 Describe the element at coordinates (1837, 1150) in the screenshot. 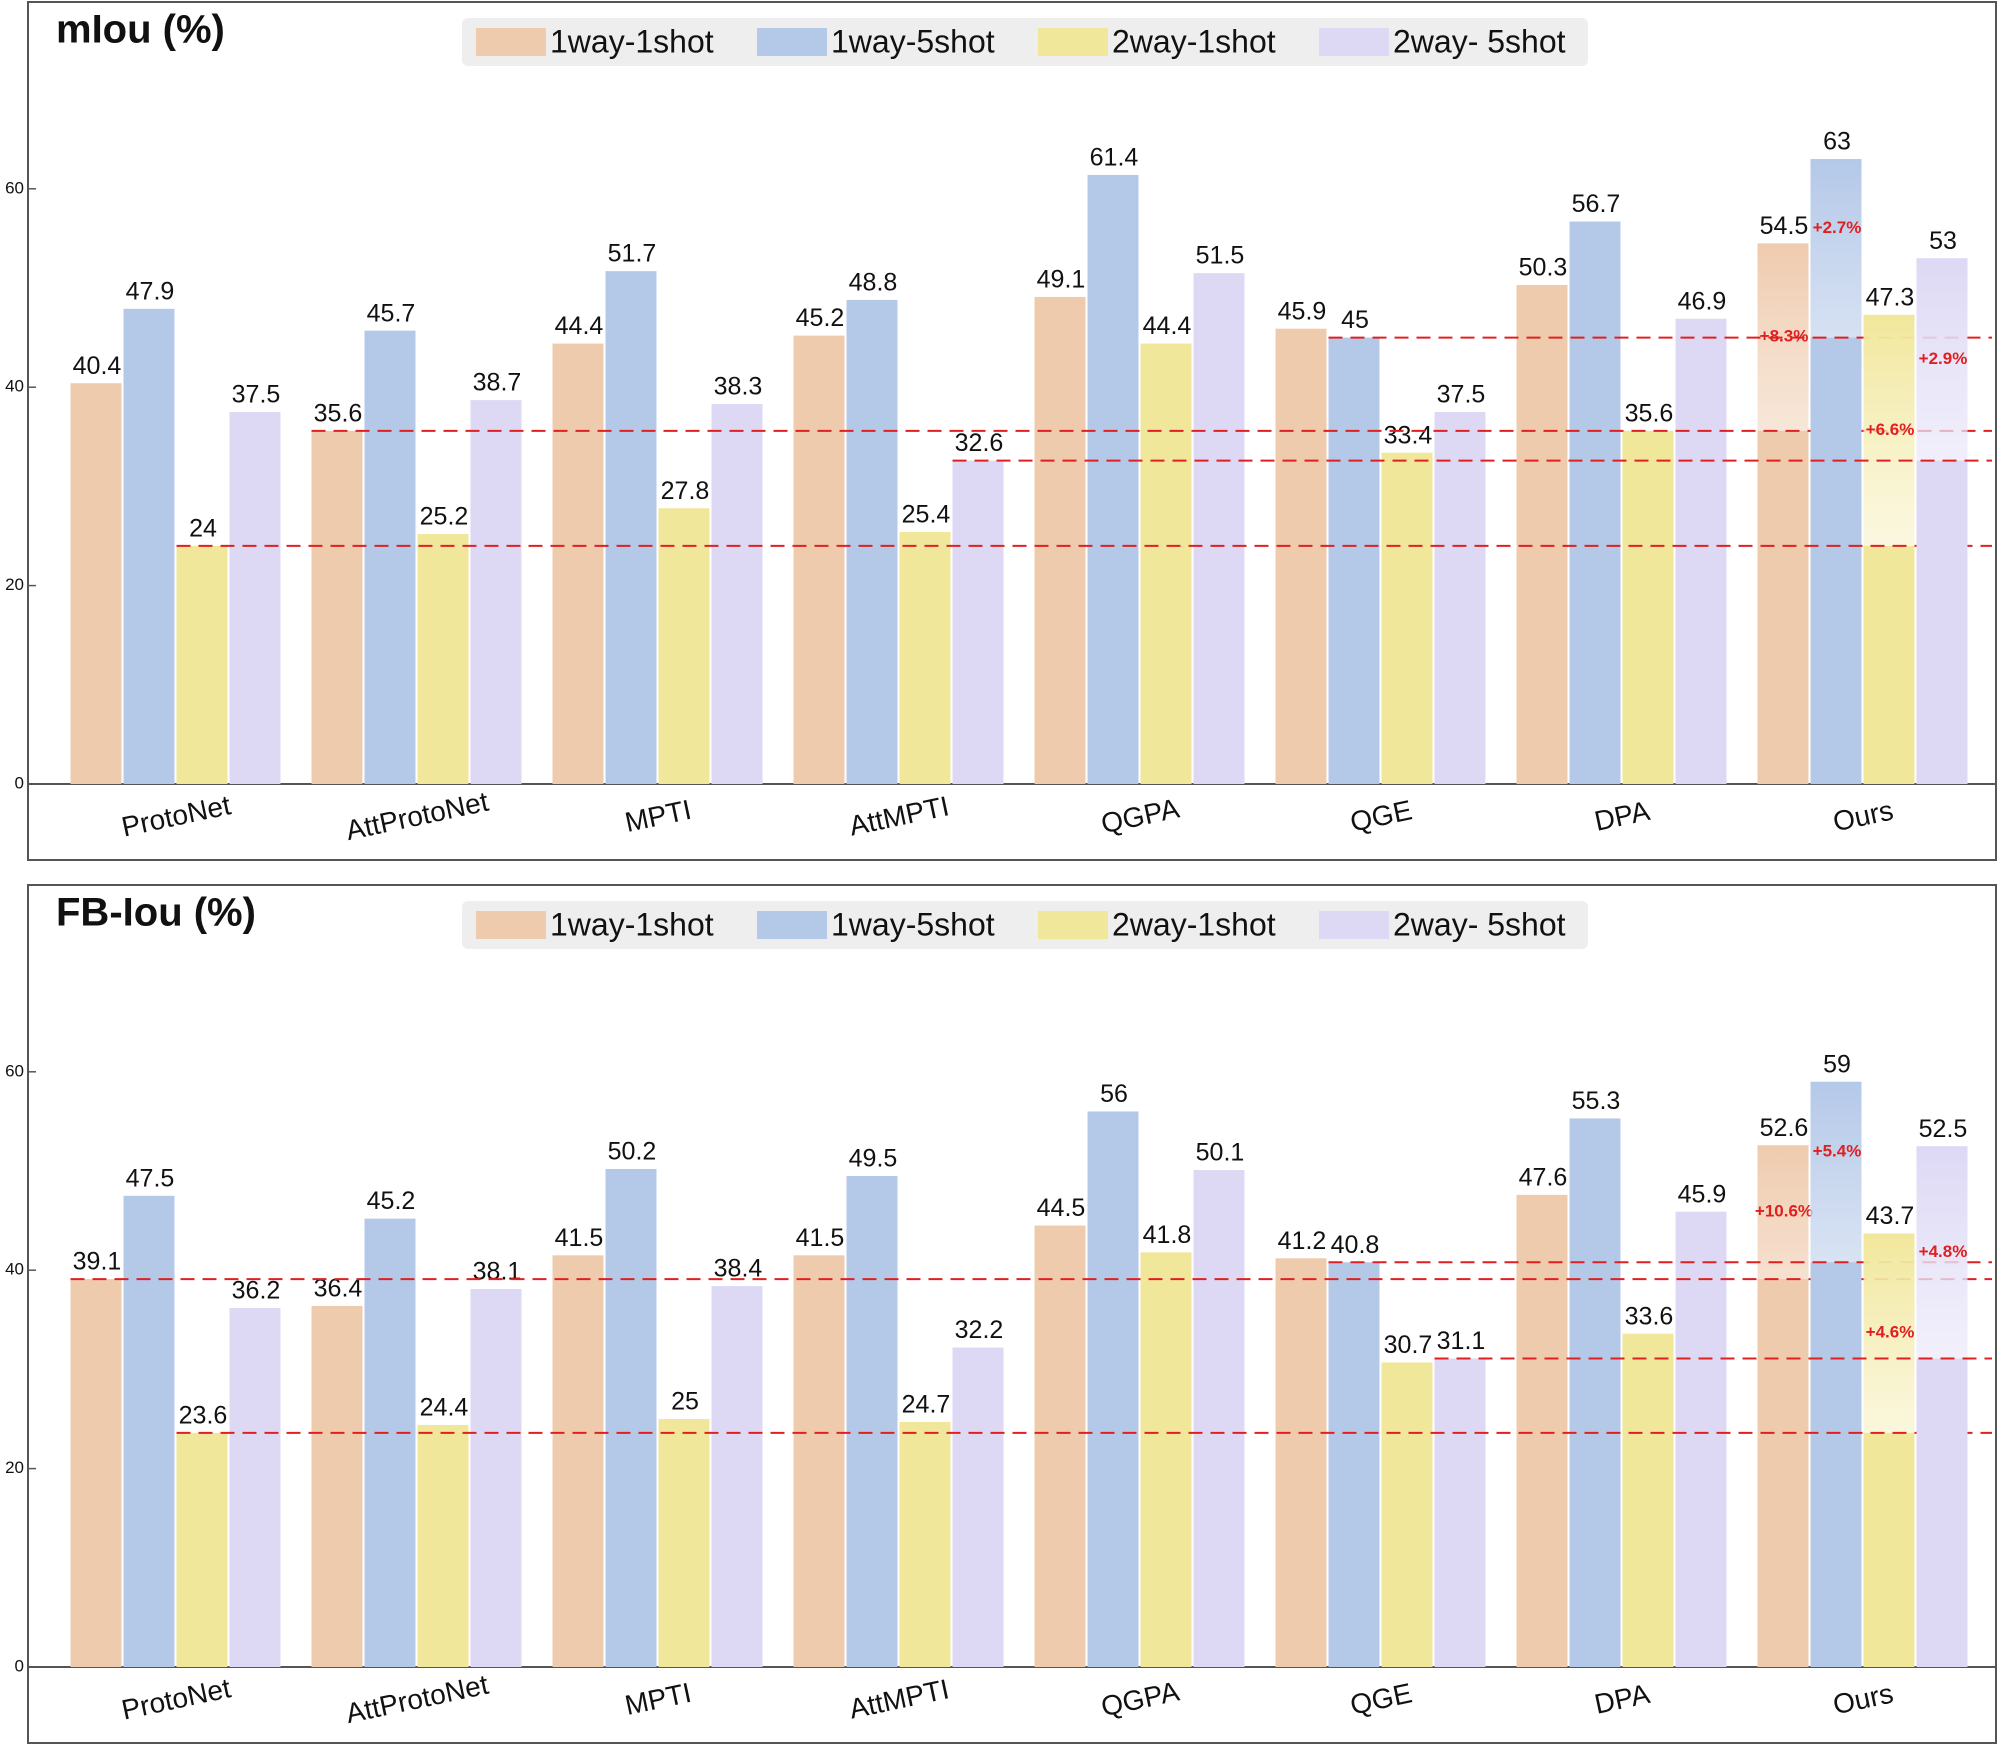

I see `gain-label: +5.4%` at that location.